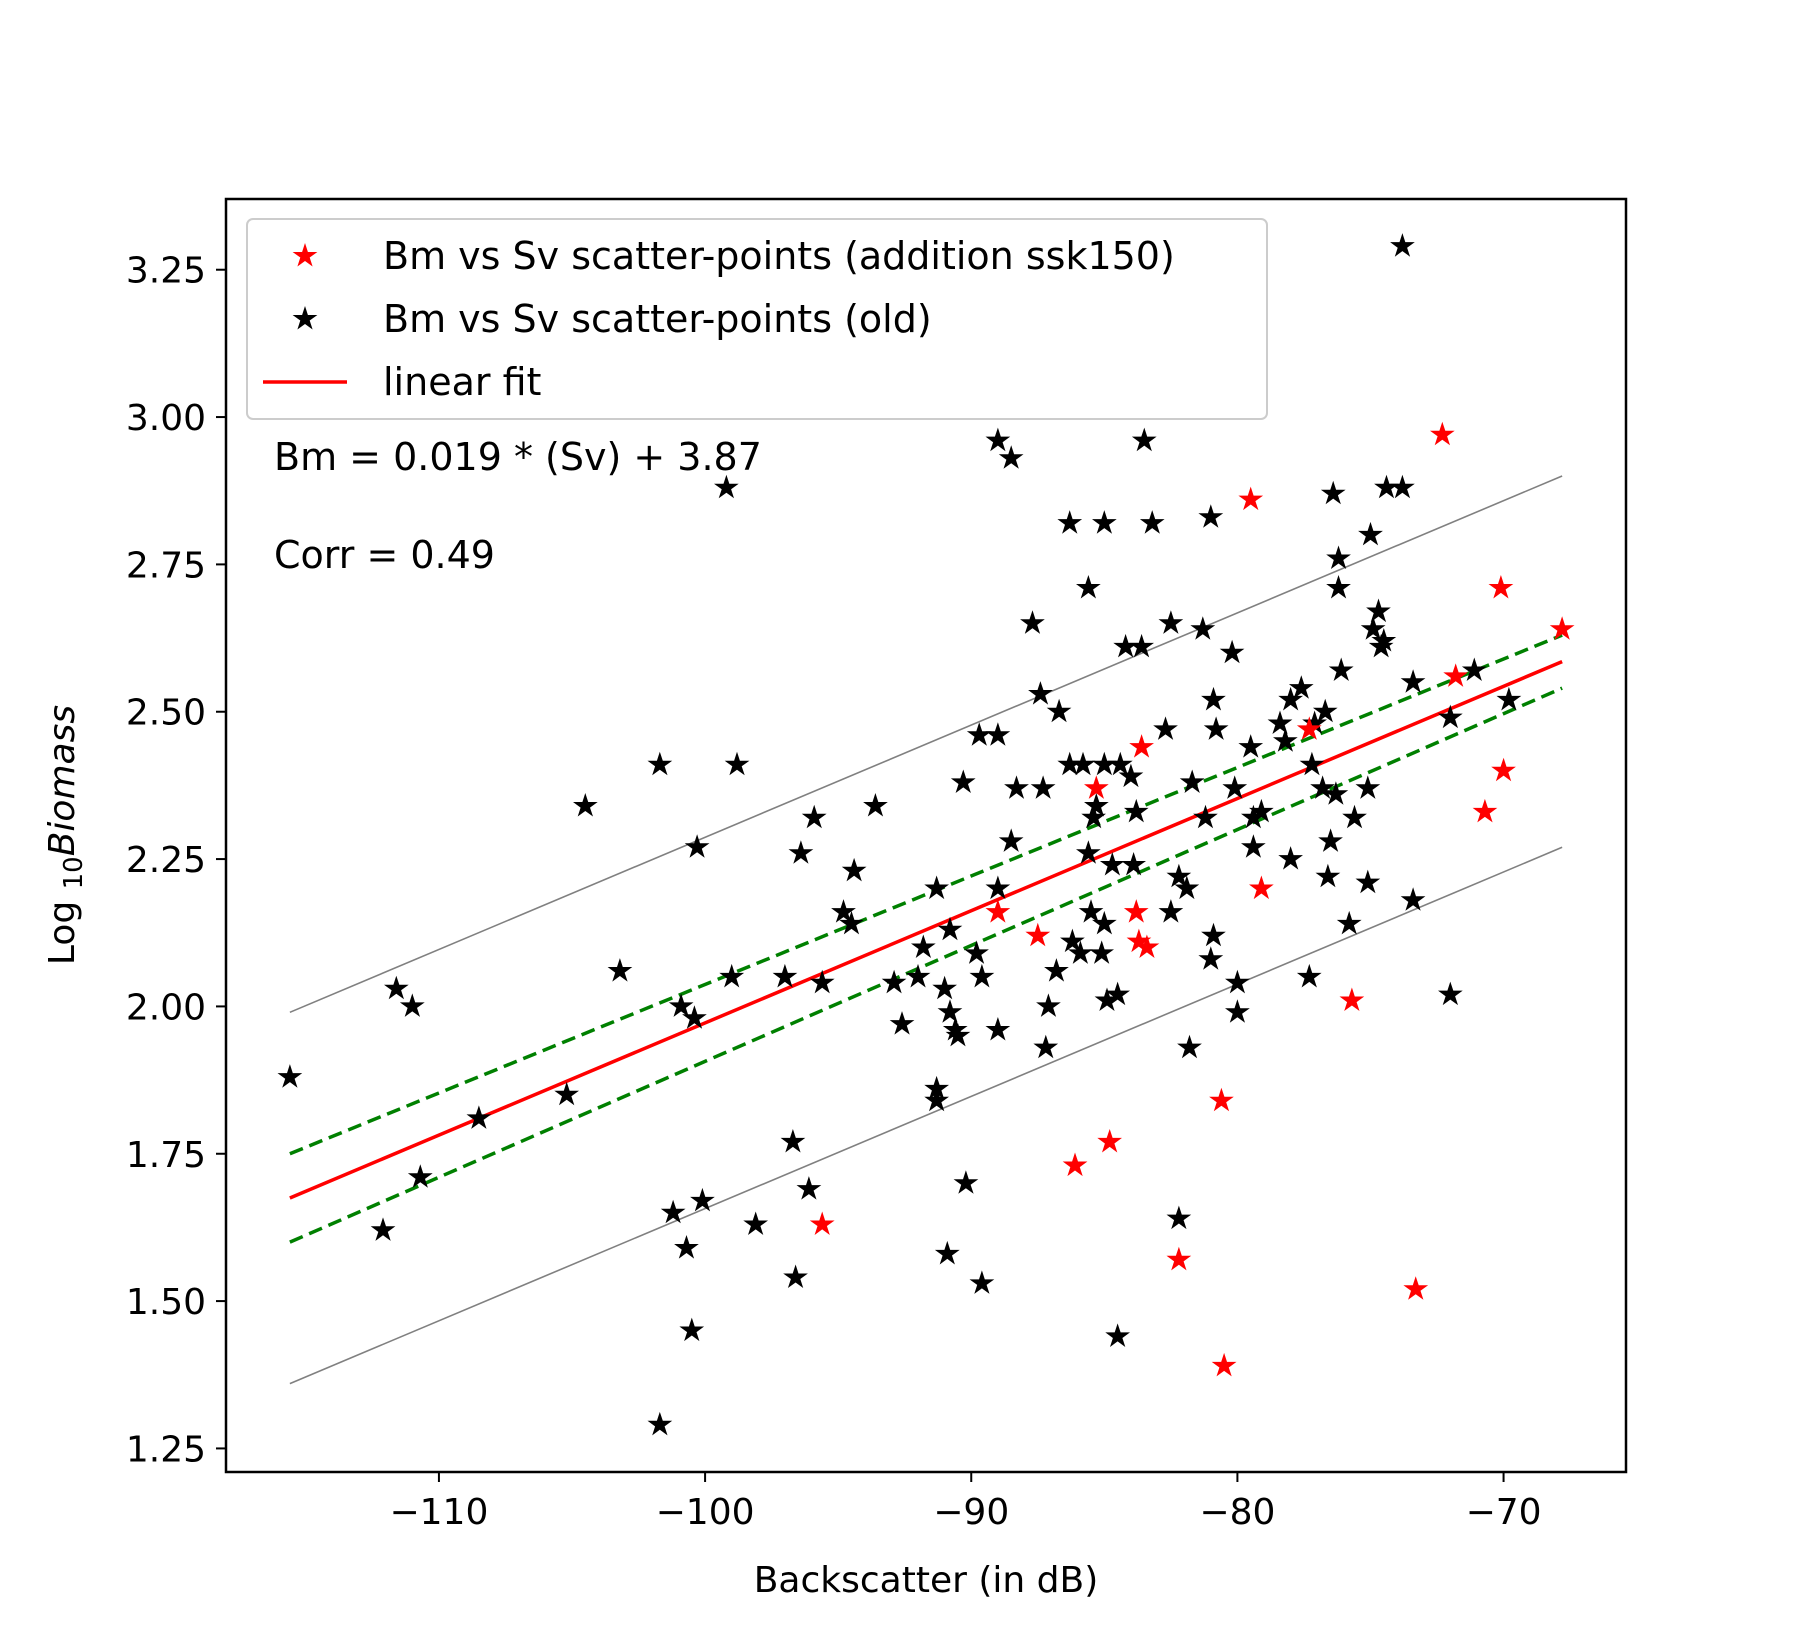  I want to click on legend-label: linear fit, so click(462, 382).